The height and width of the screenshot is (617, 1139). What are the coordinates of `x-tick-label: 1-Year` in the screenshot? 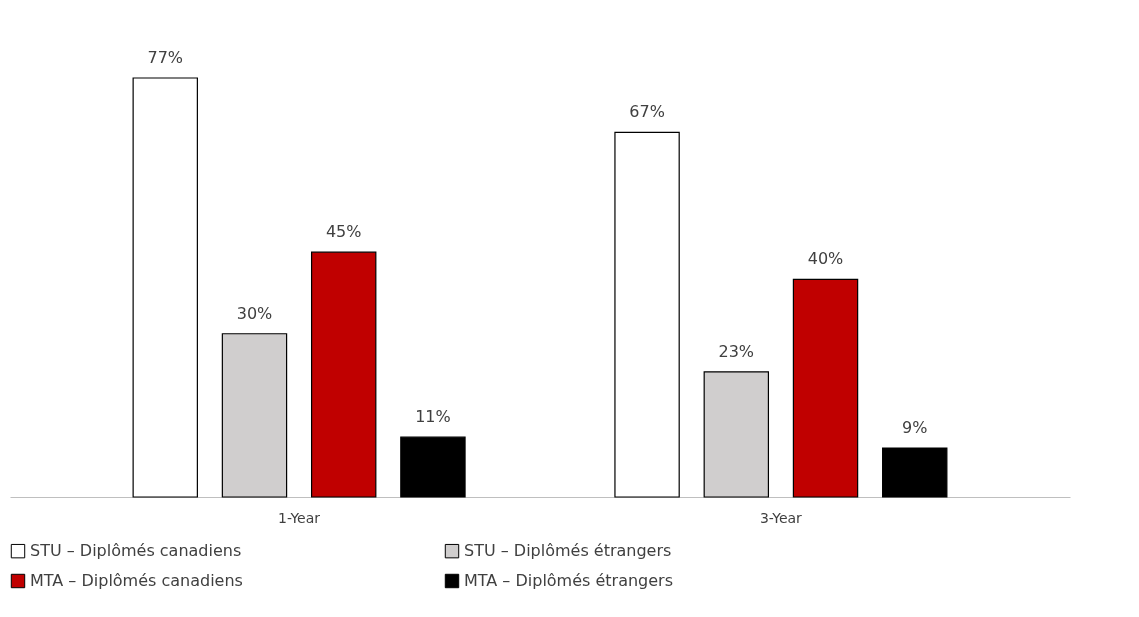 It's located at (299, 517).